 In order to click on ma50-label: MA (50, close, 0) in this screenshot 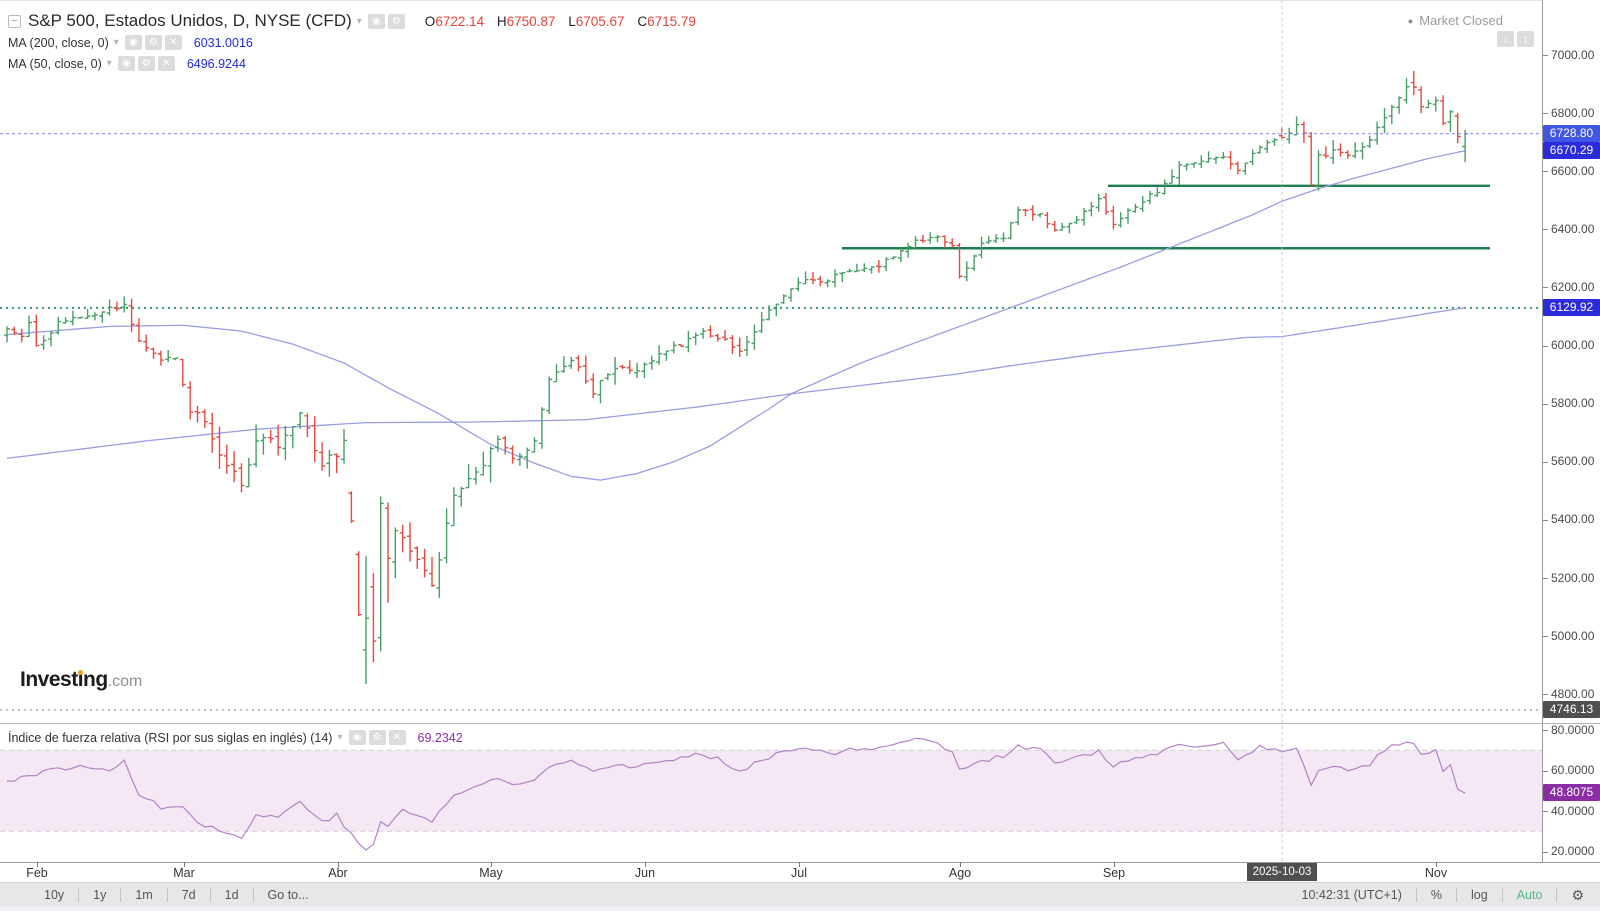, I will do `click(55, 63)`.